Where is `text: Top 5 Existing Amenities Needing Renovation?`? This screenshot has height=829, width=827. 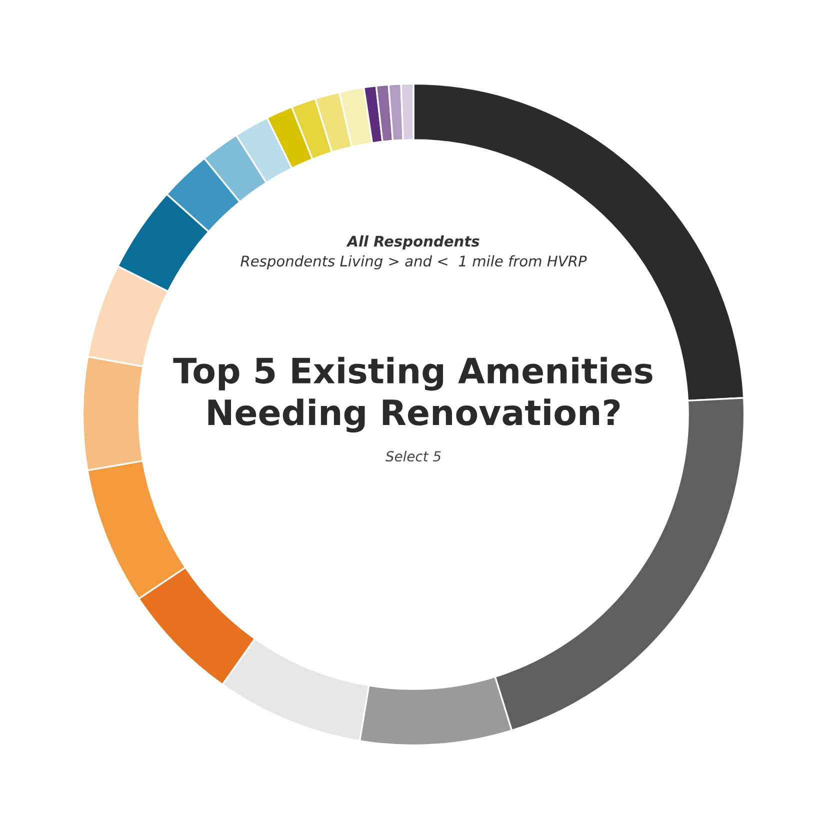 text: Top 5 Existing Amenities Needing Renovation? is located at coordinates (412, 394).